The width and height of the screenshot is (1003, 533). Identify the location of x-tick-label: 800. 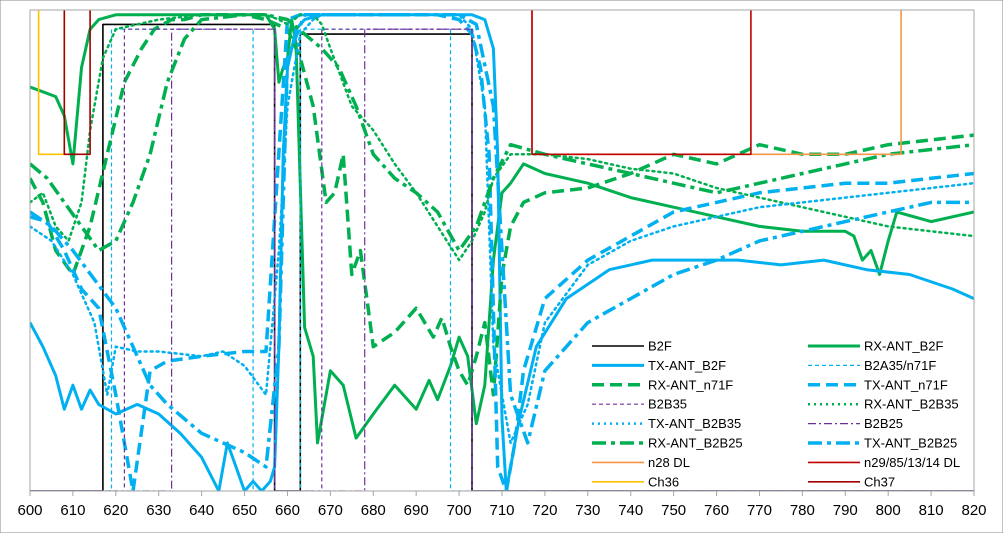
(888, 510).